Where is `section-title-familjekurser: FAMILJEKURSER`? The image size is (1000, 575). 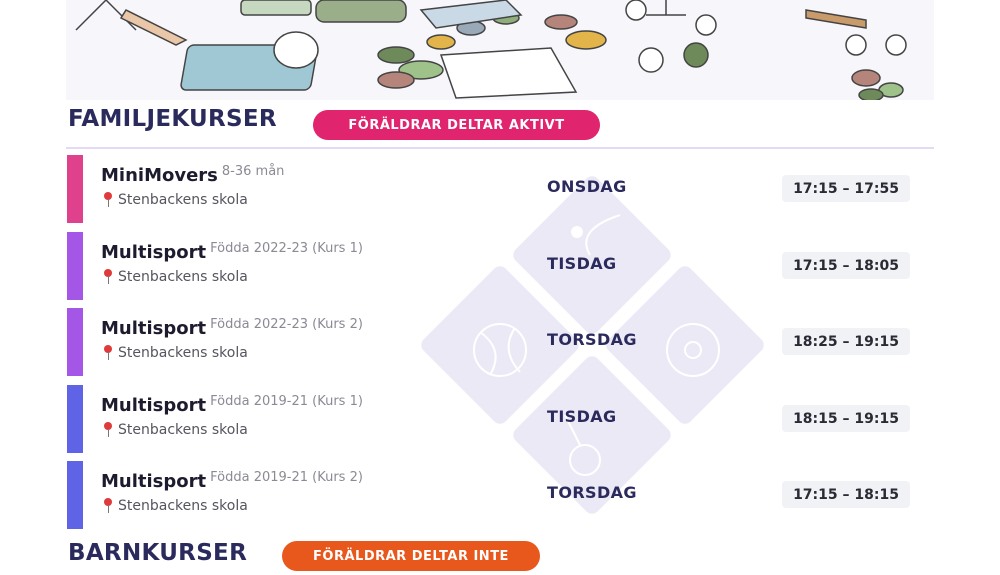 section-title-familjekurser: FAMILJEKURSER is located at coordinates (172, 119).